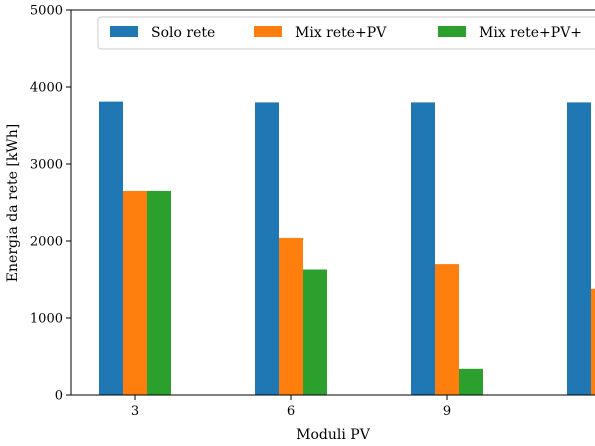  What do you see at coordinates (447, 329) in the screenshot?
I see `bar-s1-c2` at bounding box center [447, 329].